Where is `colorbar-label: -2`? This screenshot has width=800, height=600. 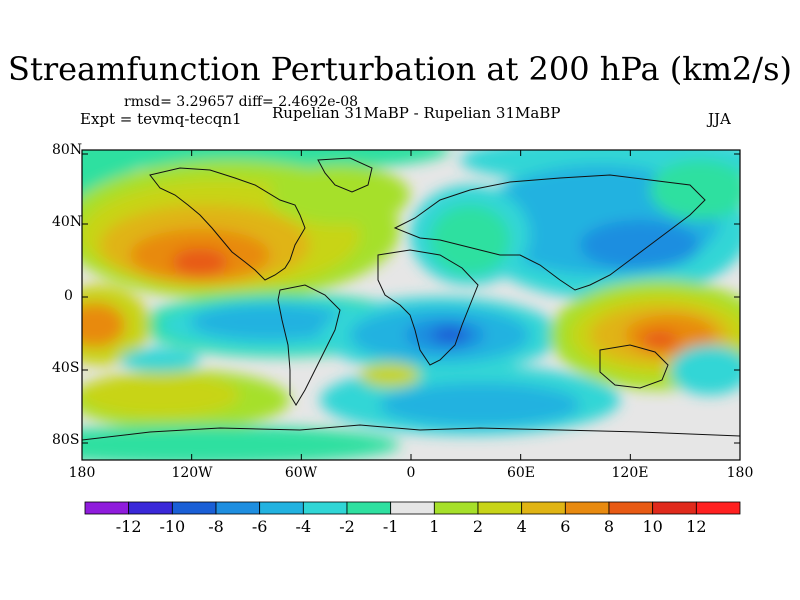
colorbar-label: -2 is located at coordinates (347, 526).